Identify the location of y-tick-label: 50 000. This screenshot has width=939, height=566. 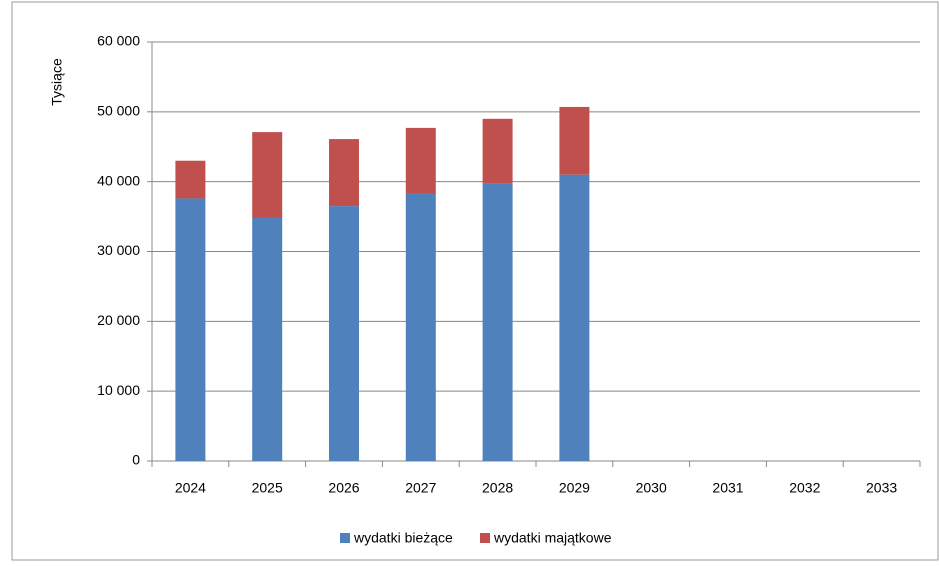
(118, 111).